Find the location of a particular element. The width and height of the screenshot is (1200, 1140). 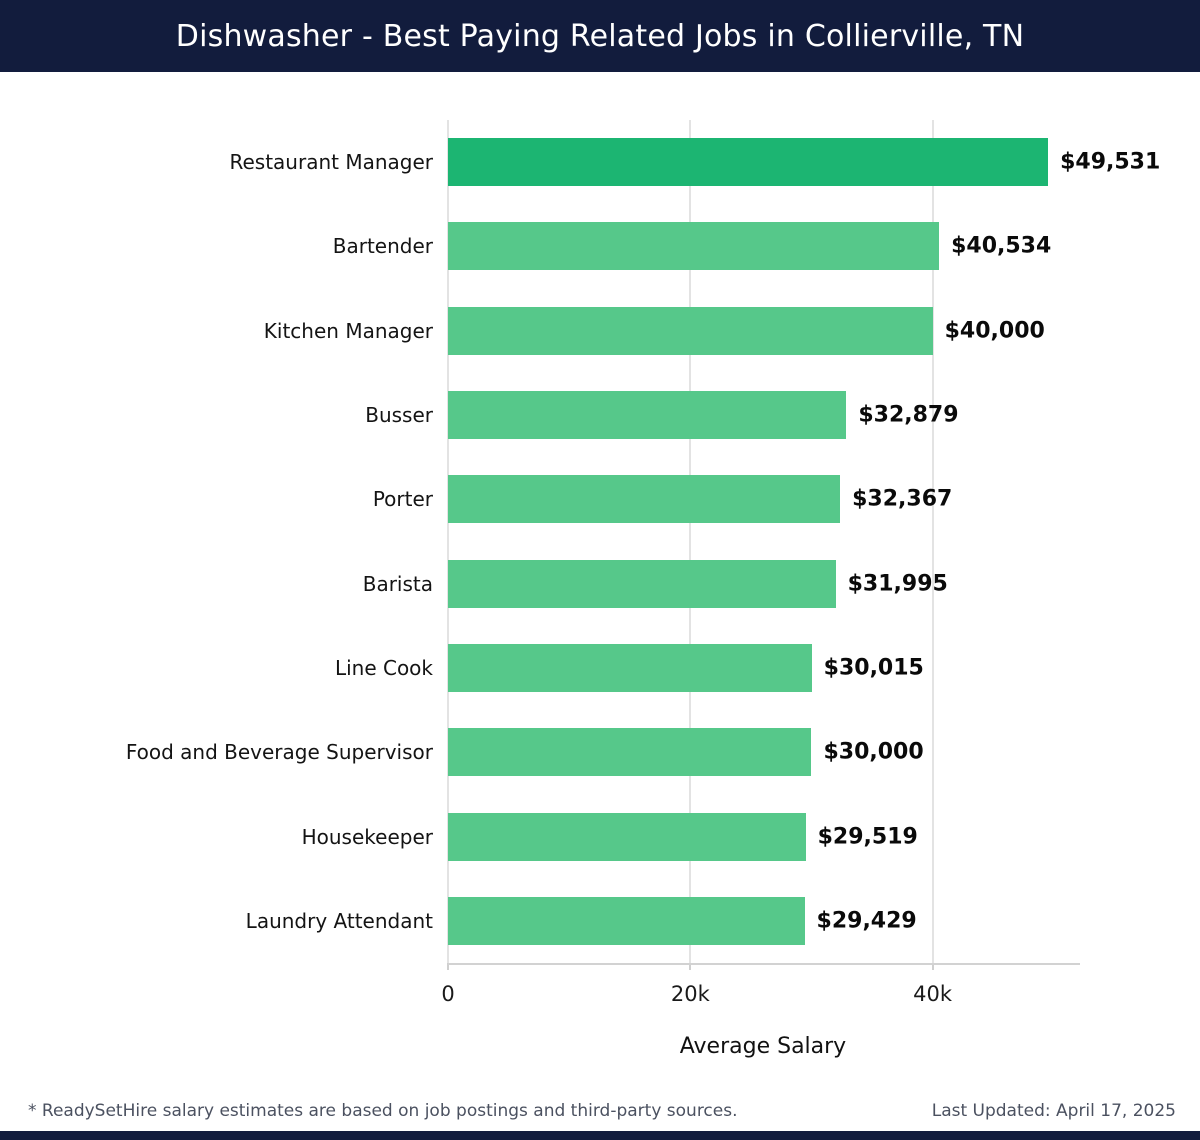

x-tick-label: 0 is located at coordinates (448, 994).